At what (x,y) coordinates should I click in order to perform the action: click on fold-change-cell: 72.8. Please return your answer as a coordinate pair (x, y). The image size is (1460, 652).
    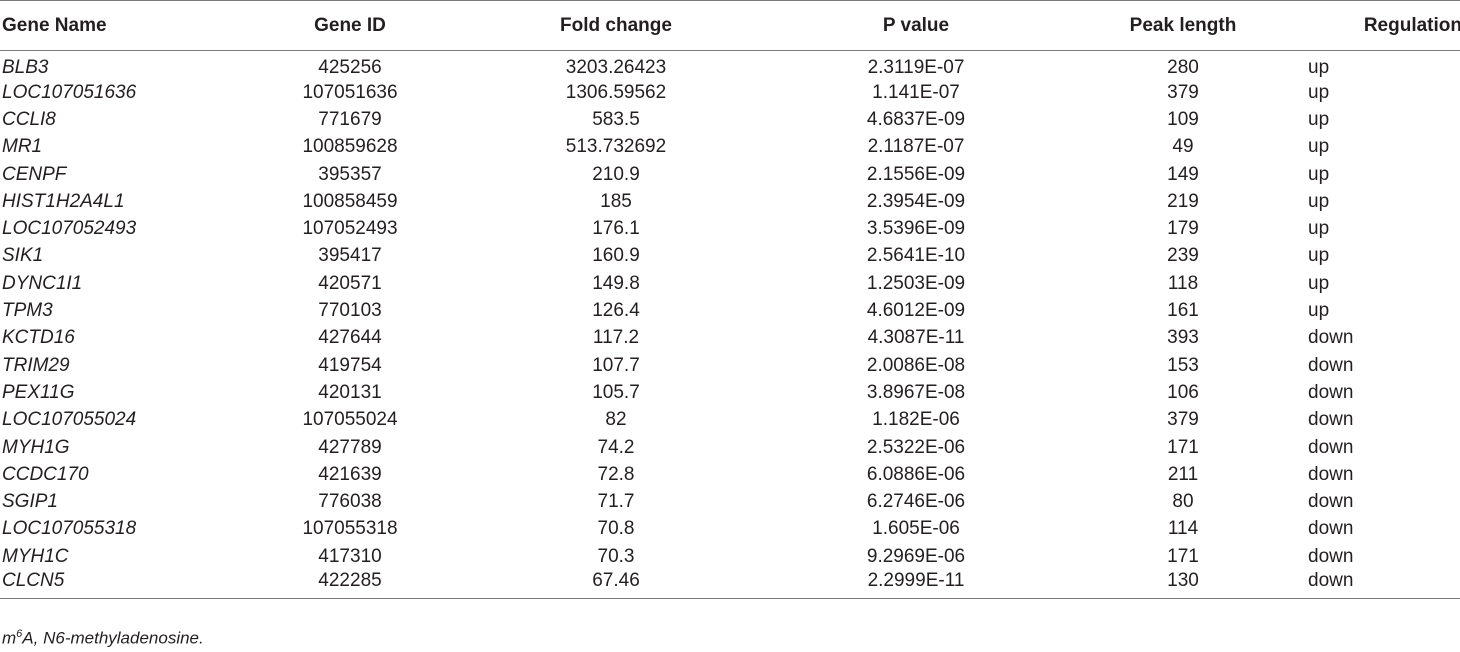
    Looking at the image, I should click on (616, 474).